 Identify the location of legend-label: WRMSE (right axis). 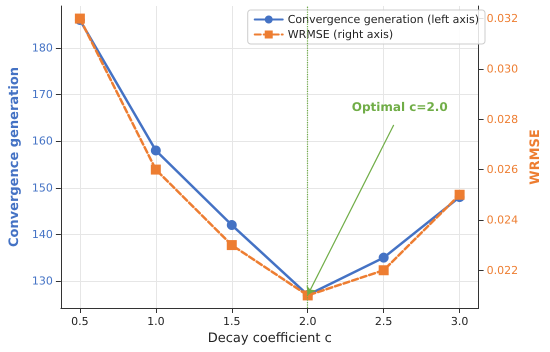
(341, 34).